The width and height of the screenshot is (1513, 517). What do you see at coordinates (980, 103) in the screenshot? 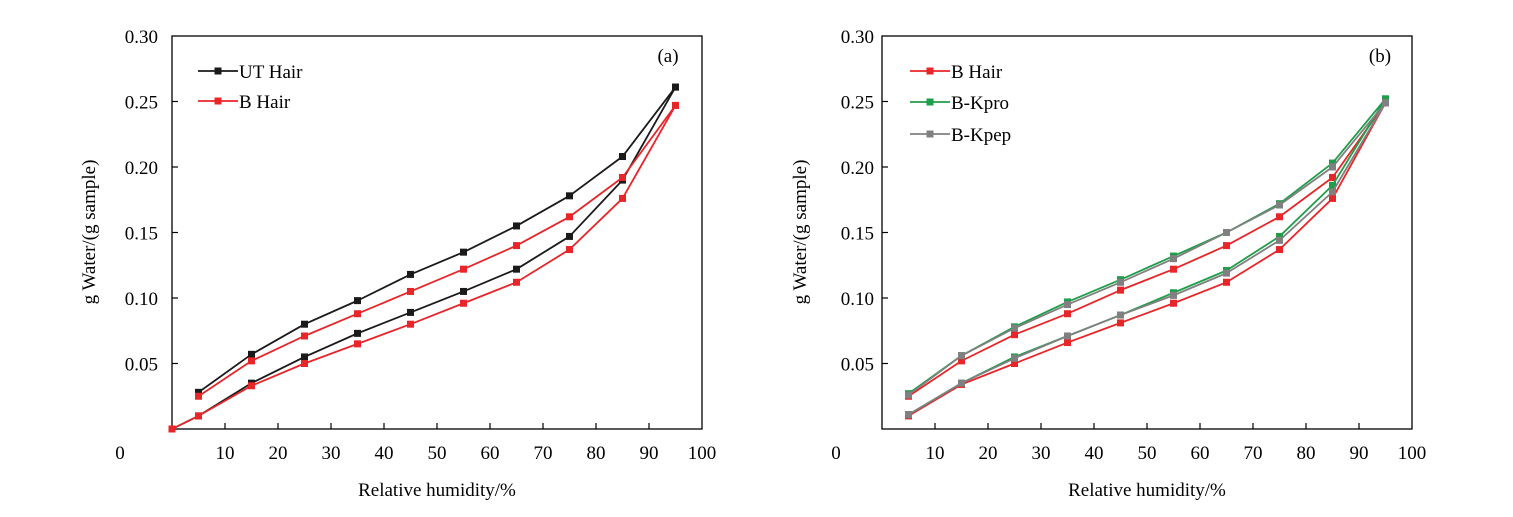
I see `legend-label: B-Kpro` at bounding box center [980, 103].